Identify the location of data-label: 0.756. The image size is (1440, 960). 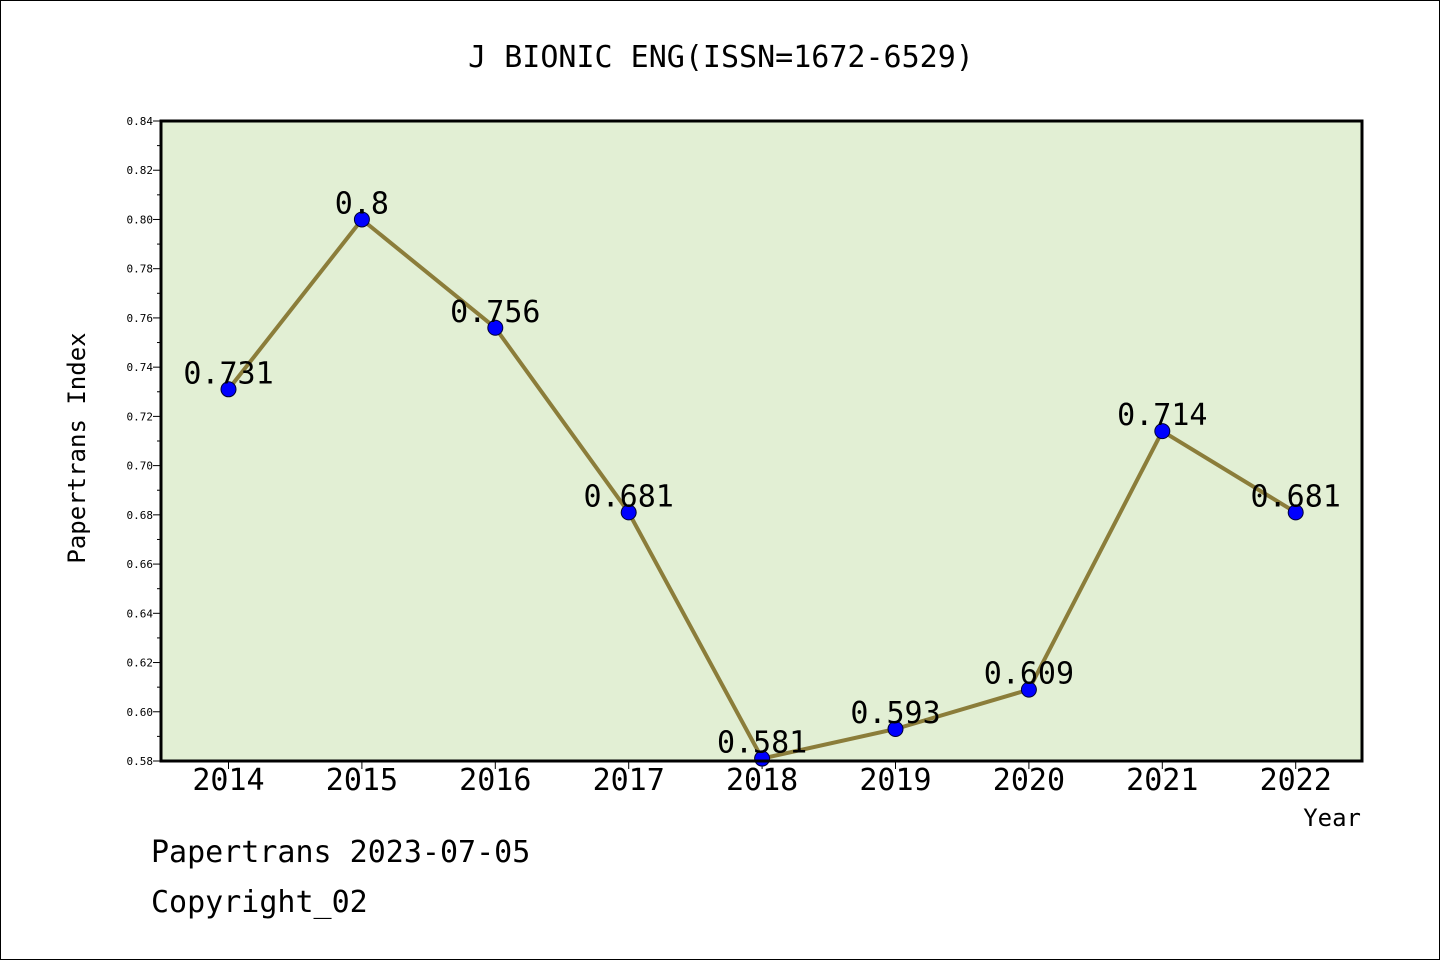
(495, 312).